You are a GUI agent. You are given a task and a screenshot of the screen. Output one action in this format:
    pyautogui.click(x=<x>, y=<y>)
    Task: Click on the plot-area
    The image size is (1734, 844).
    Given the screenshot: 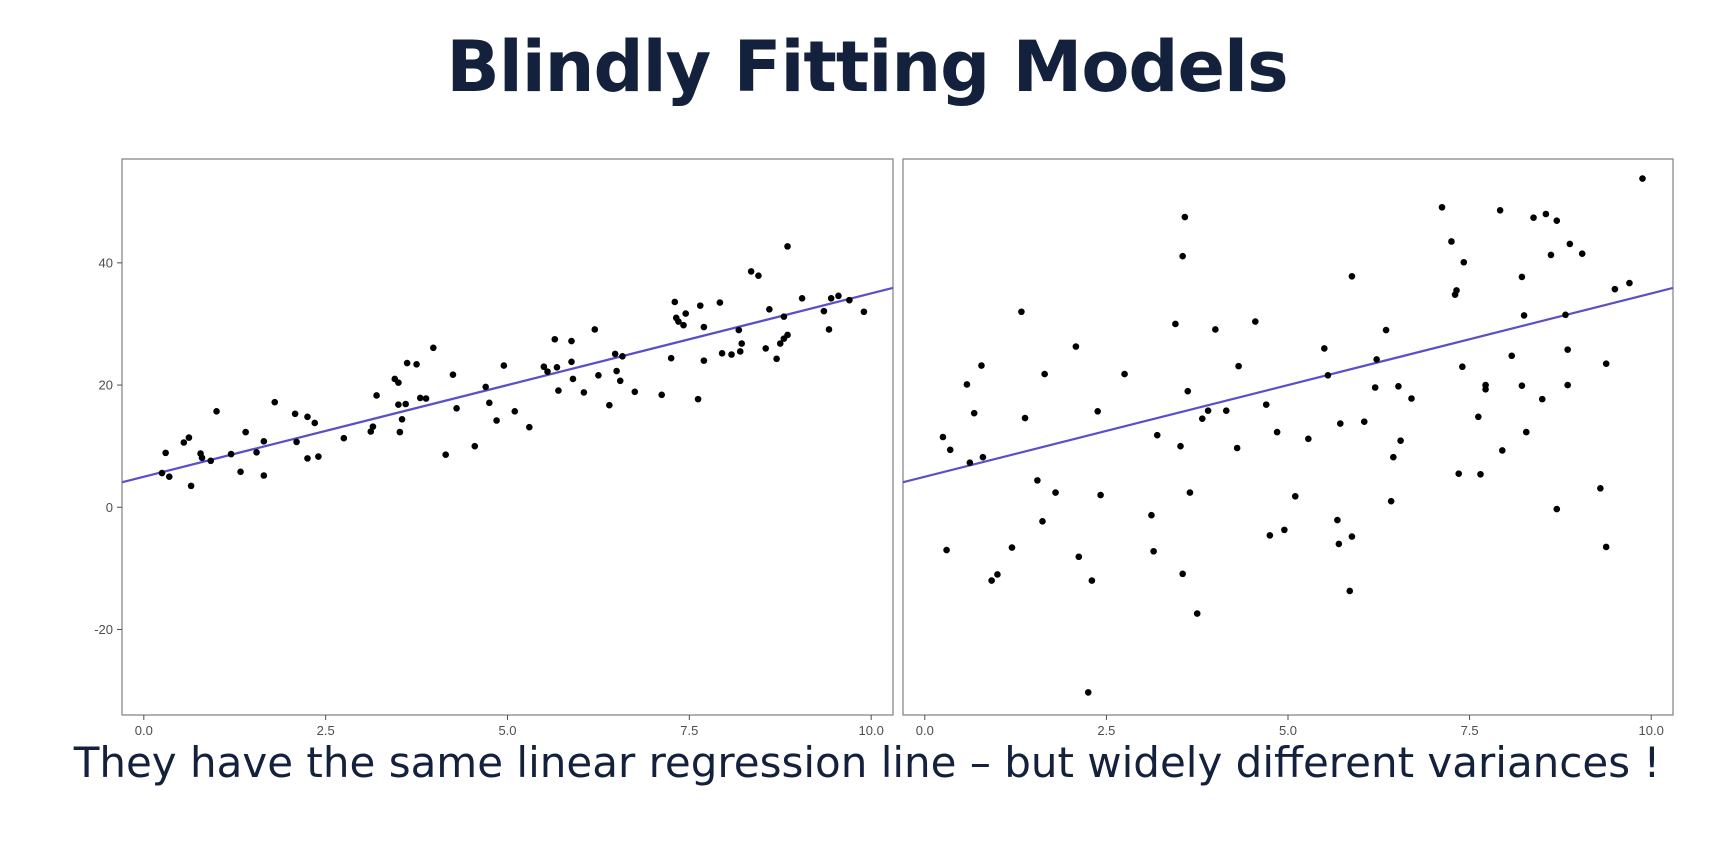 What is the action you would take?
    pyautogui.click(x=507, y=366)
    